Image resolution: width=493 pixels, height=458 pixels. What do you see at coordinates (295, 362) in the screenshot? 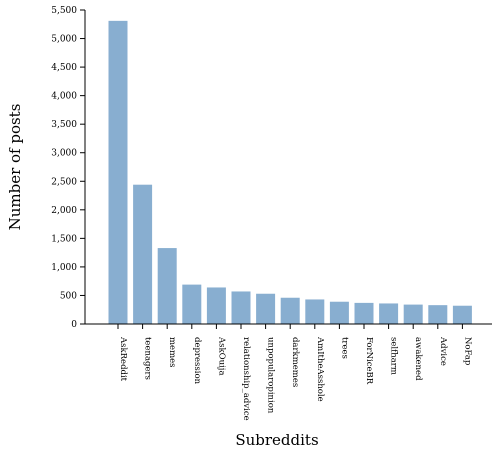
I see `x-tick-label: darkmemes` at bounding box center [295, 362].